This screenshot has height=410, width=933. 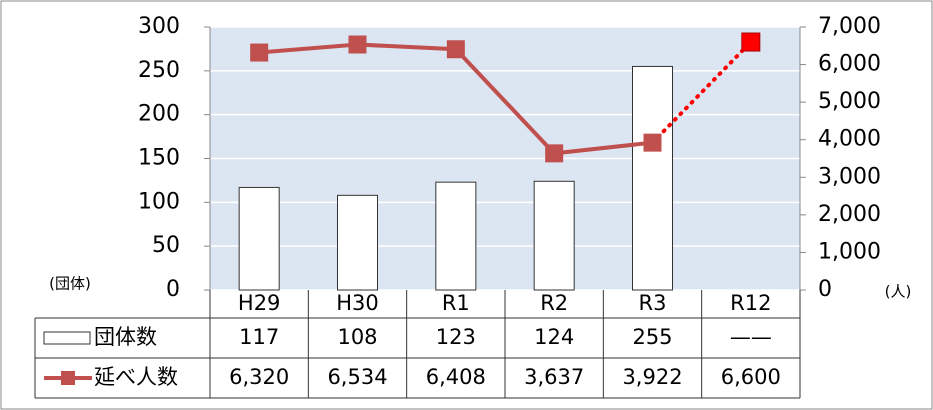 What do you see at coordinates (259, 377) in the screenshot?
I see `table-value: 6,320` at bounding box center [259, 377].